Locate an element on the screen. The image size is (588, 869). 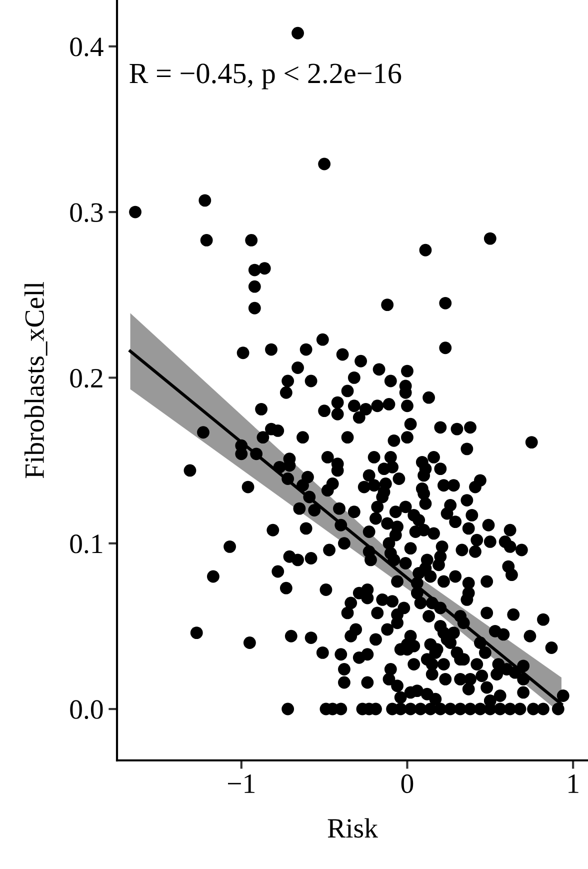
x-tick-label: 0 is located at coordinates (407, 784).